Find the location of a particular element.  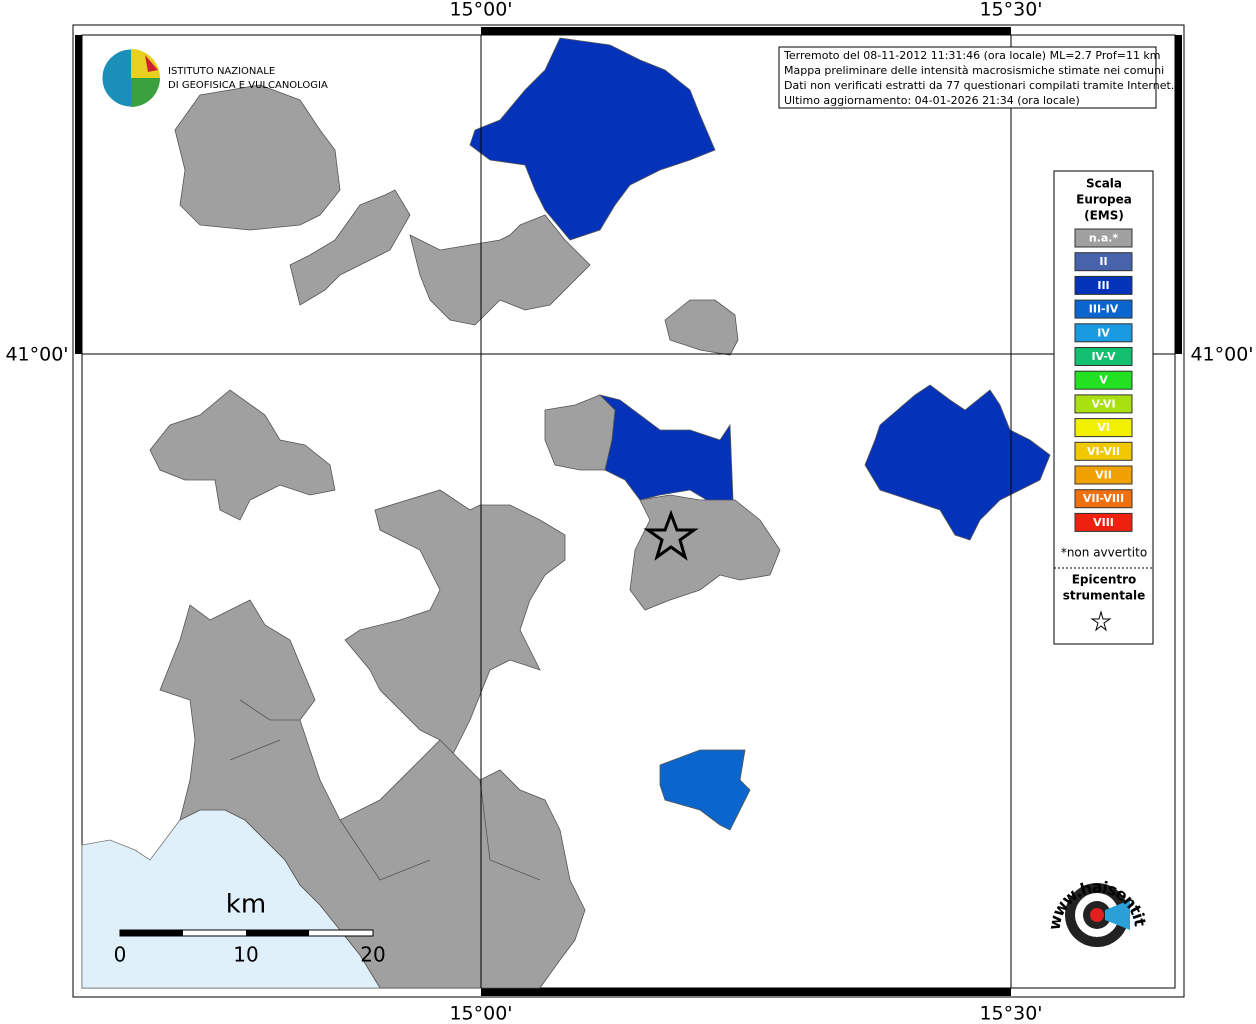

legend-label: VIII is located at coordinates (1103, 522).